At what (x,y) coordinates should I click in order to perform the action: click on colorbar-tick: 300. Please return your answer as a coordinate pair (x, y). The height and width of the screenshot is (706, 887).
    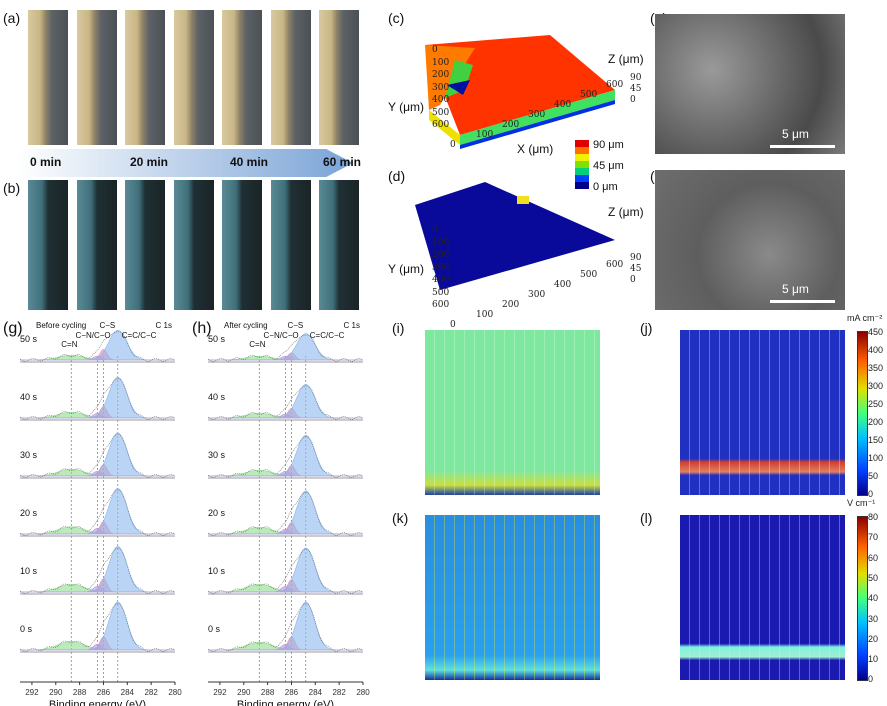
    Looking at the image, I should click on (876, 386).